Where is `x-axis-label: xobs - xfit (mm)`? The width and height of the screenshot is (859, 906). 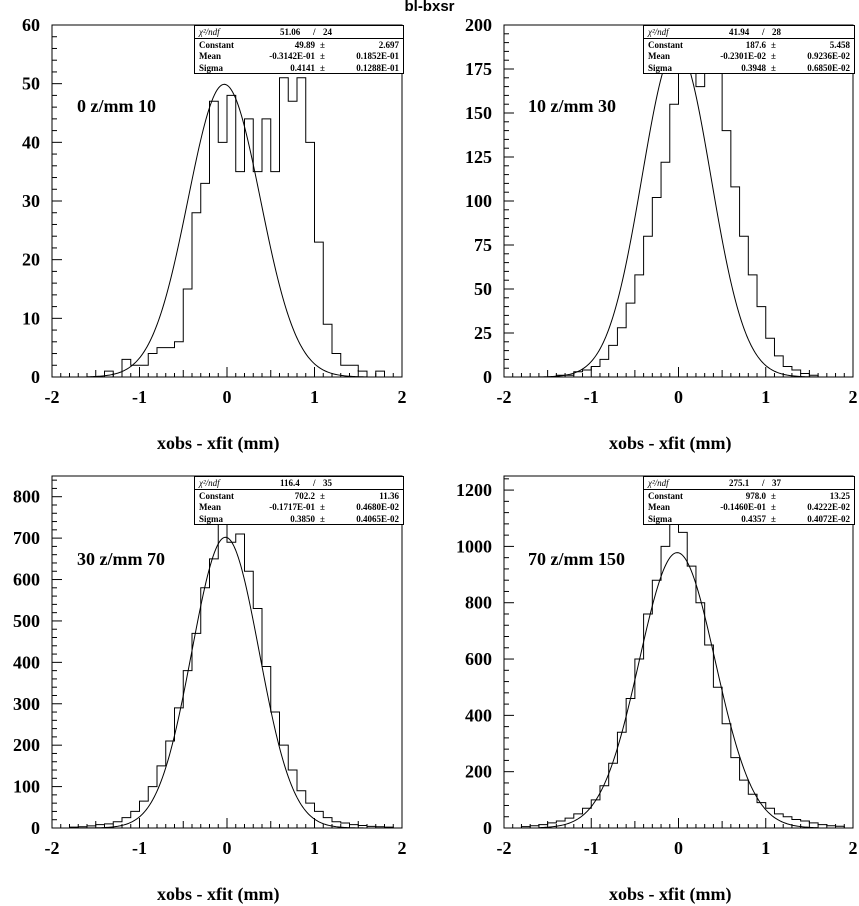 x-axis-label: xobs - xfit (mm) is located at coordinates (670, 443).